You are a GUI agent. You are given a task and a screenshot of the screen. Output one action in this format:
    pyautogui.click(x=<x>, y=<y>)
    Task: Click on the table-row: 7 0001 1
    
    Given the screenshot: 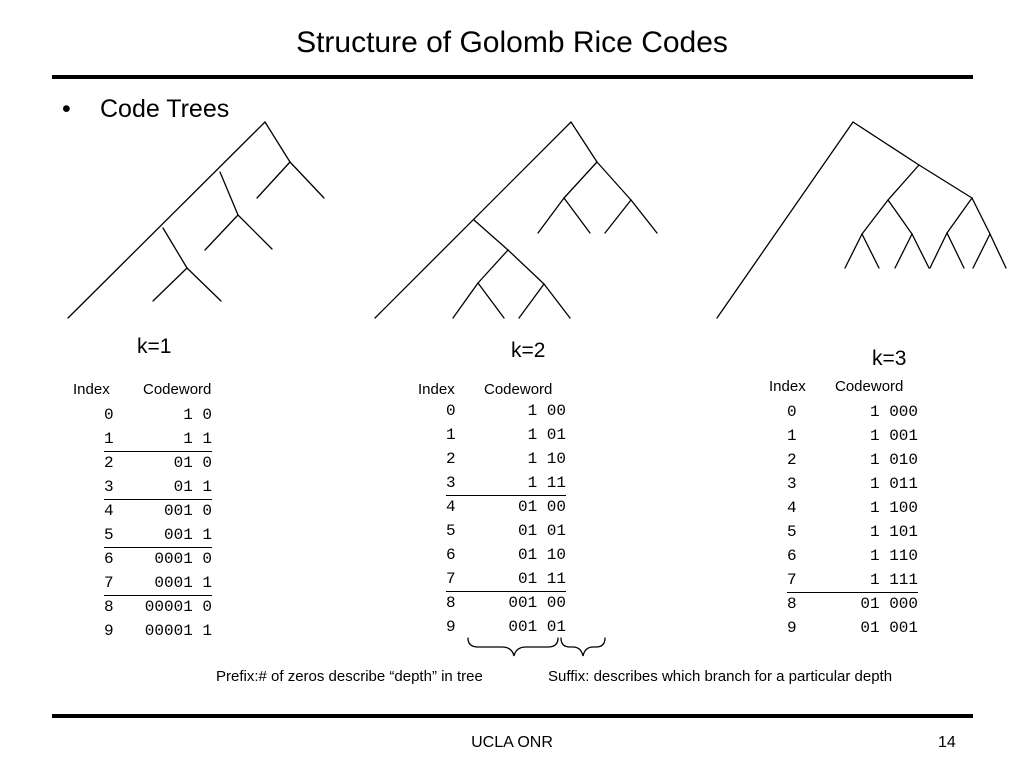 What is the action you would take?
    pyautogui.click(x=158, y=584)
    